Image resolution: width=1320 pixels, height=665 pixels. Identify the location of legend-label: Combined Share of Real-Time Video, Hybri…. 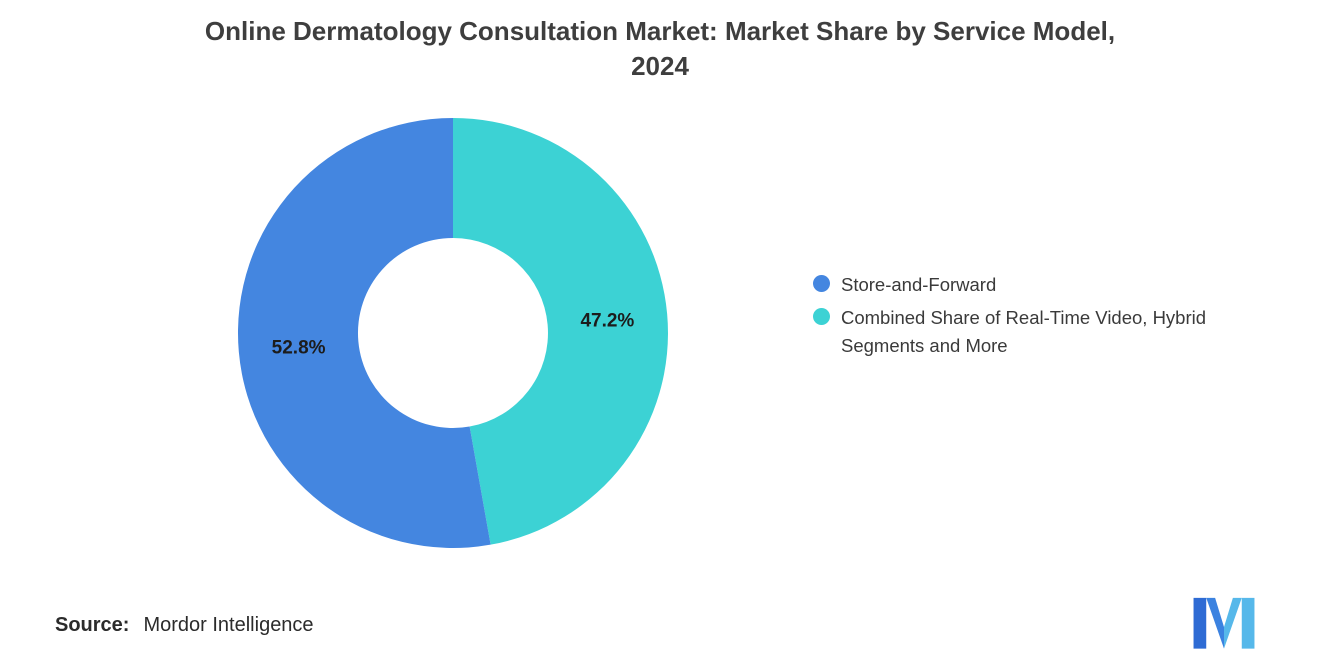
(1024, 331).